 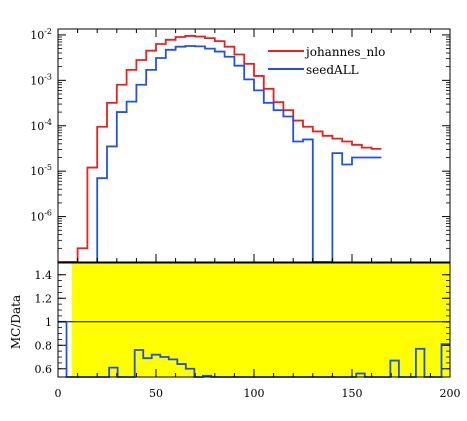 What do you see at coordinates (41, 216) in the screenshot?
I see `y-tick-label: 10⁻⁶` at bounding box center [41, 216].